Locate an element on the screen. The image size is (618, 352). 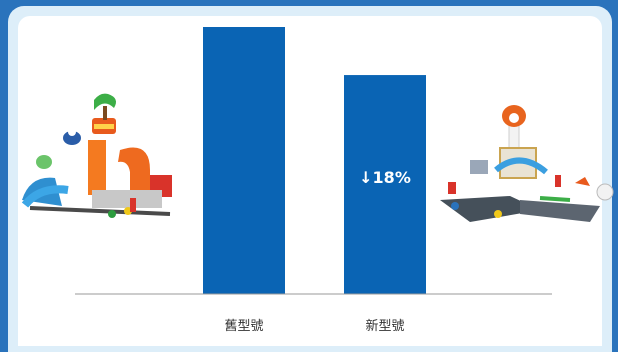
category-label-new-model: 新型號 is located at coordinates (384, 326).